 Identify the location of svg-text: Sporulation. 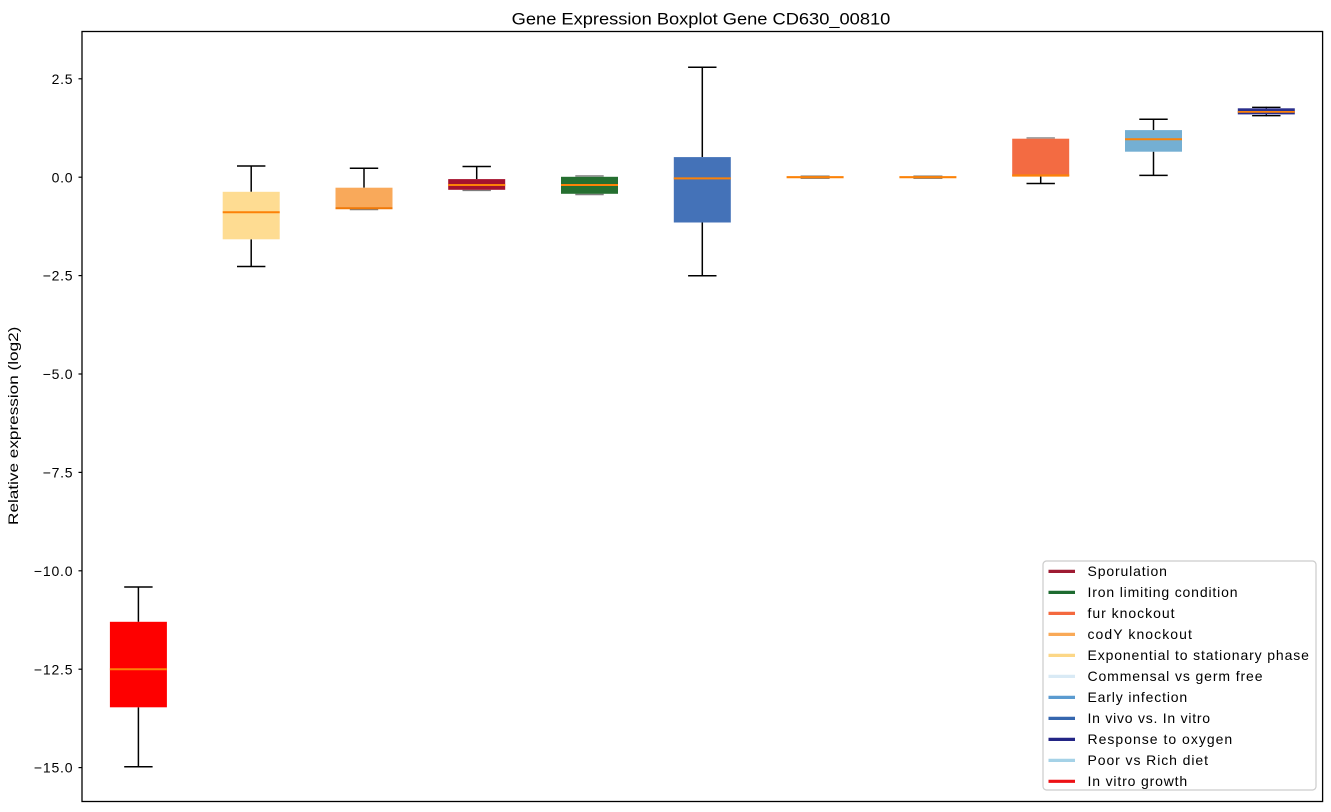
(1127, 571).